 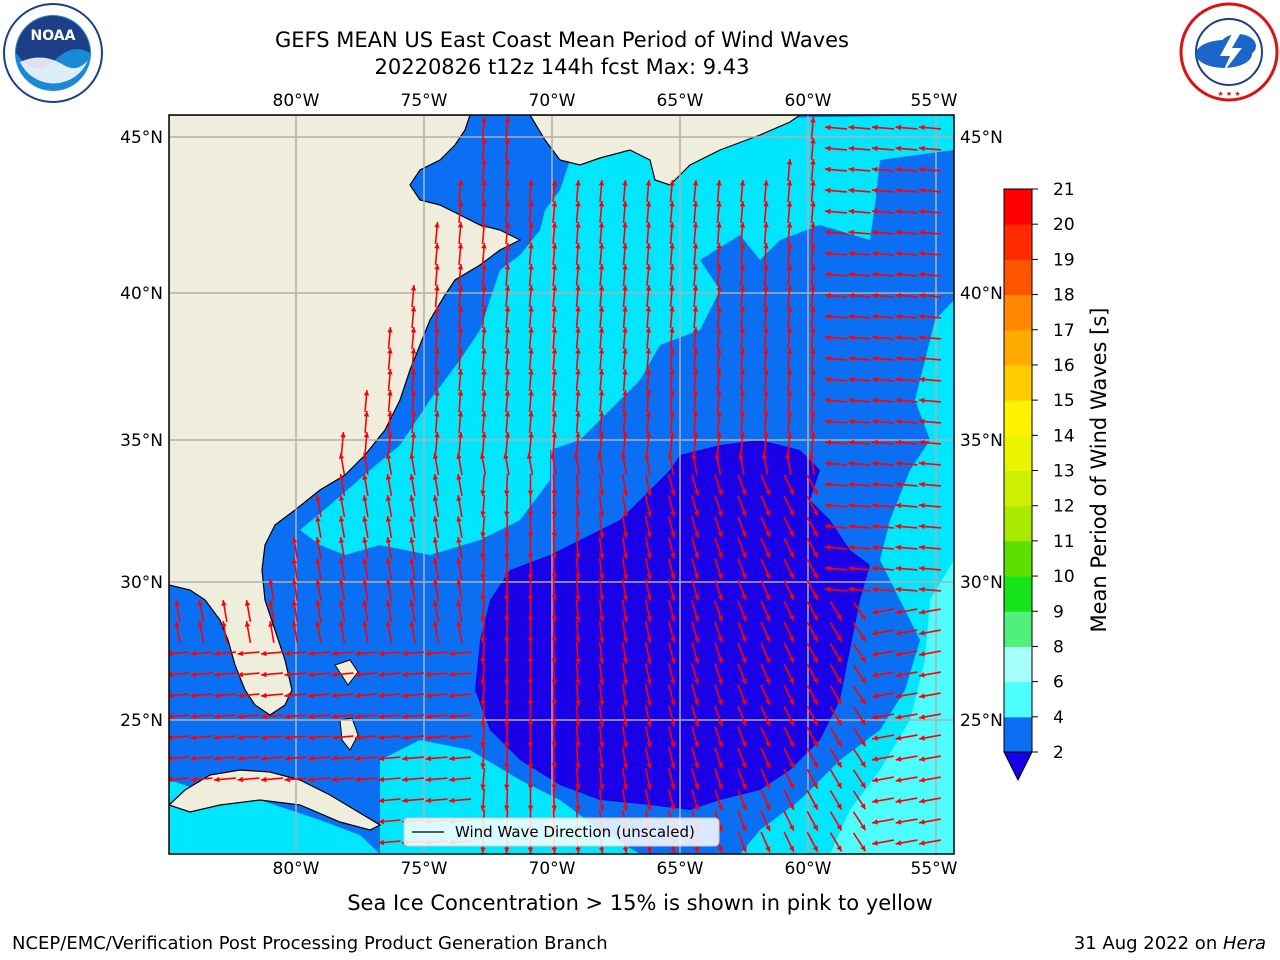 I want to click on lat-labels-right: 45°N 40°N 35°N 30°N 25°N, so click(x=981, y=429).